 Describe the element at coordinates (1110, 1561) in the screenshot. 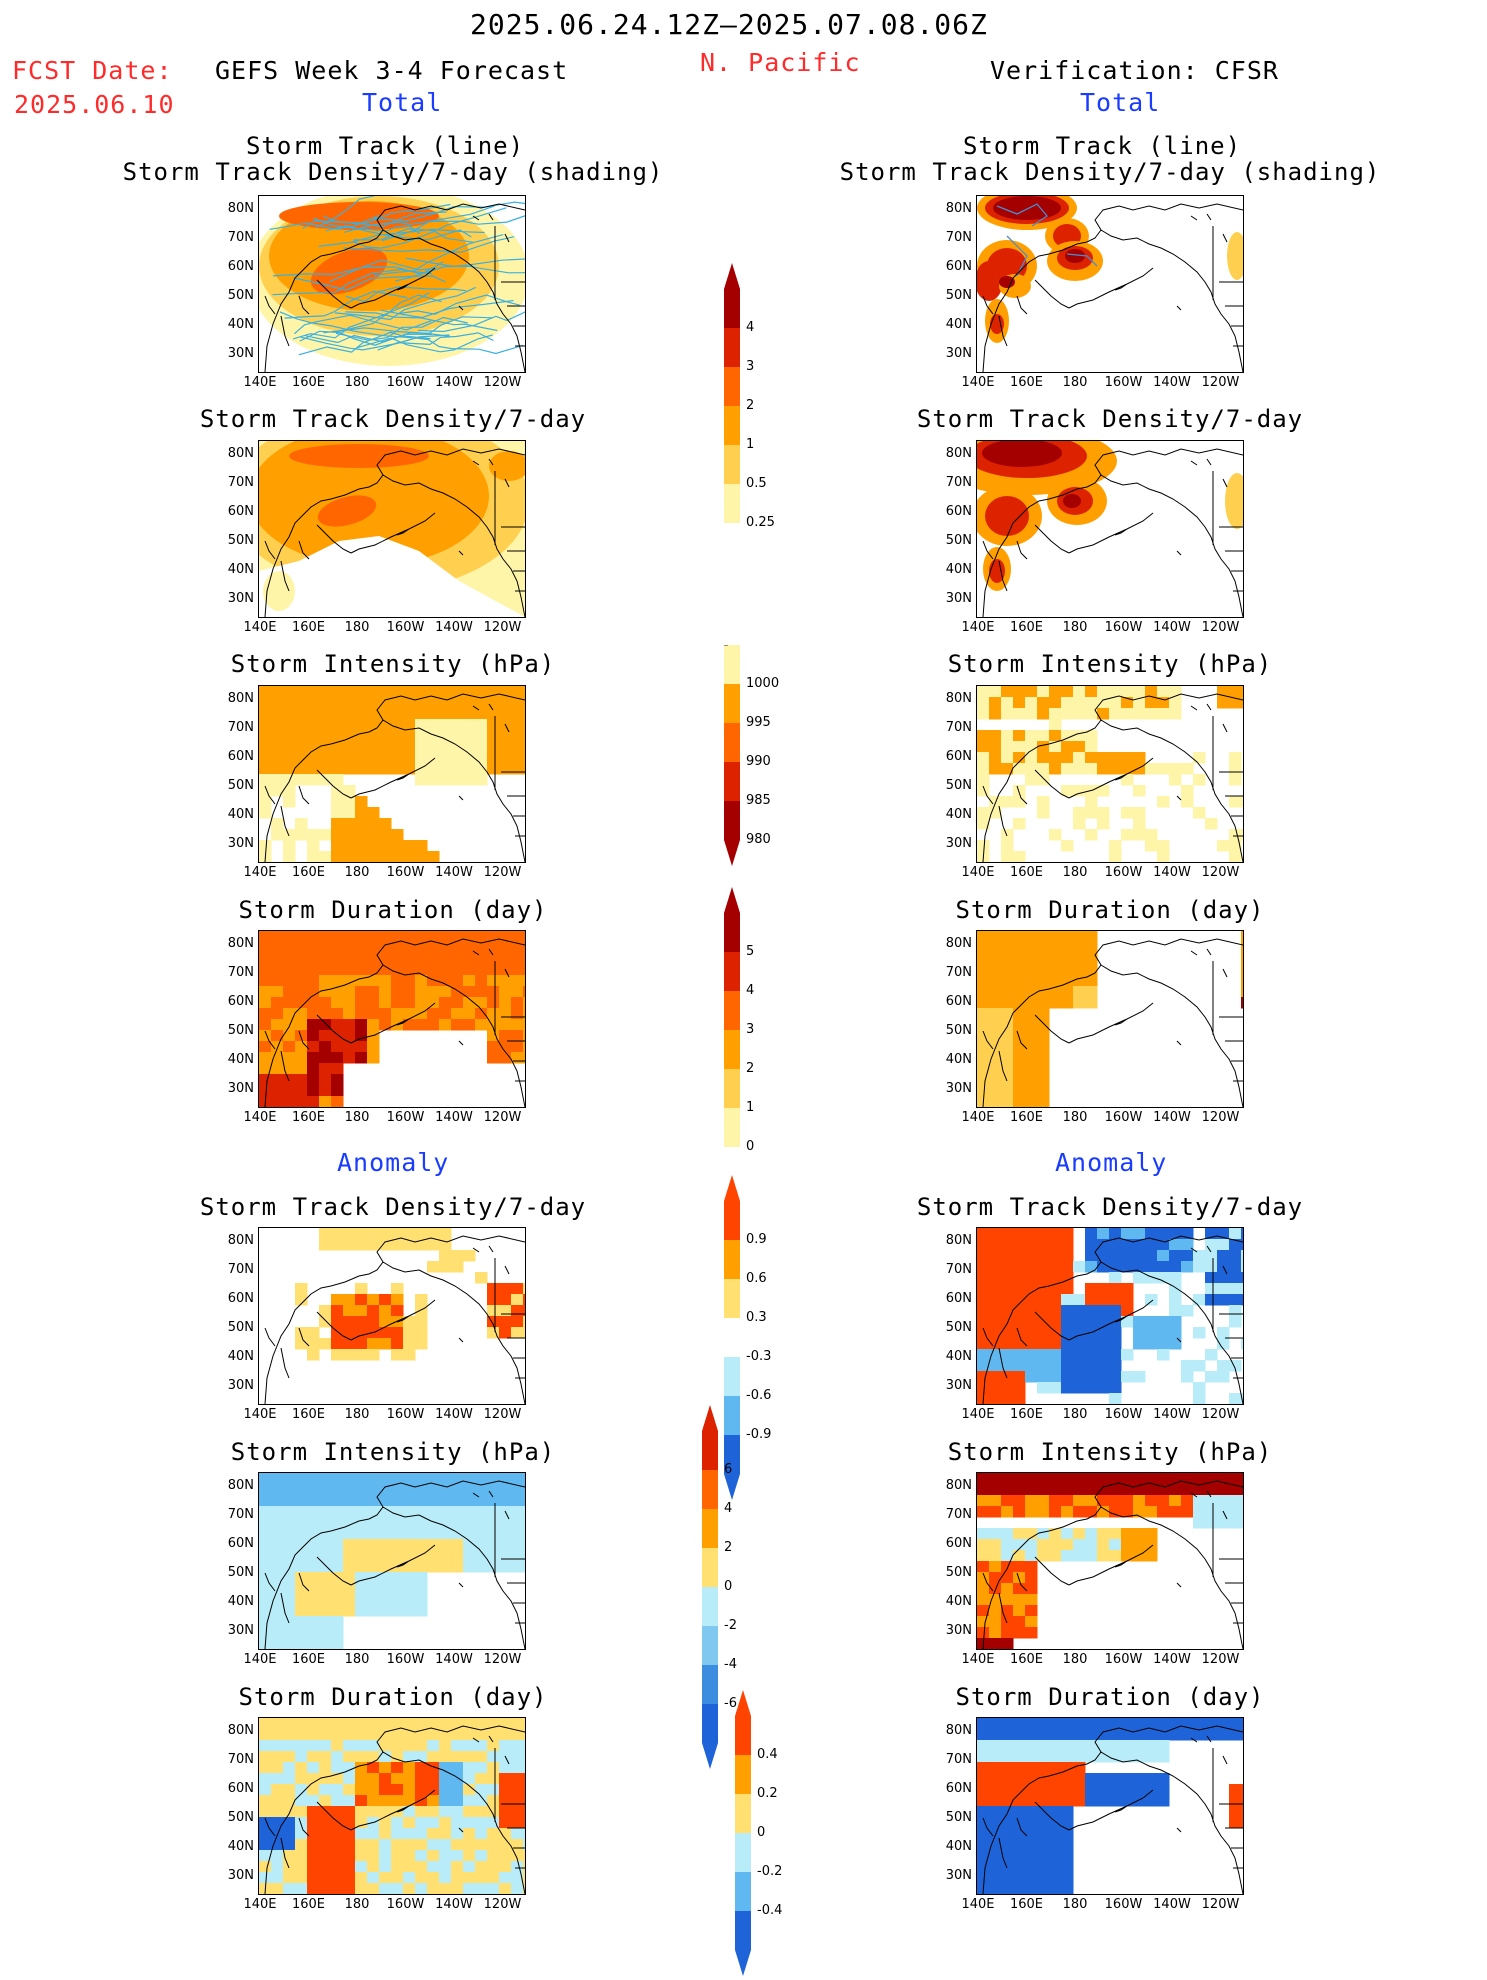

I see `map-intensity-anomaly-verification` at that location.